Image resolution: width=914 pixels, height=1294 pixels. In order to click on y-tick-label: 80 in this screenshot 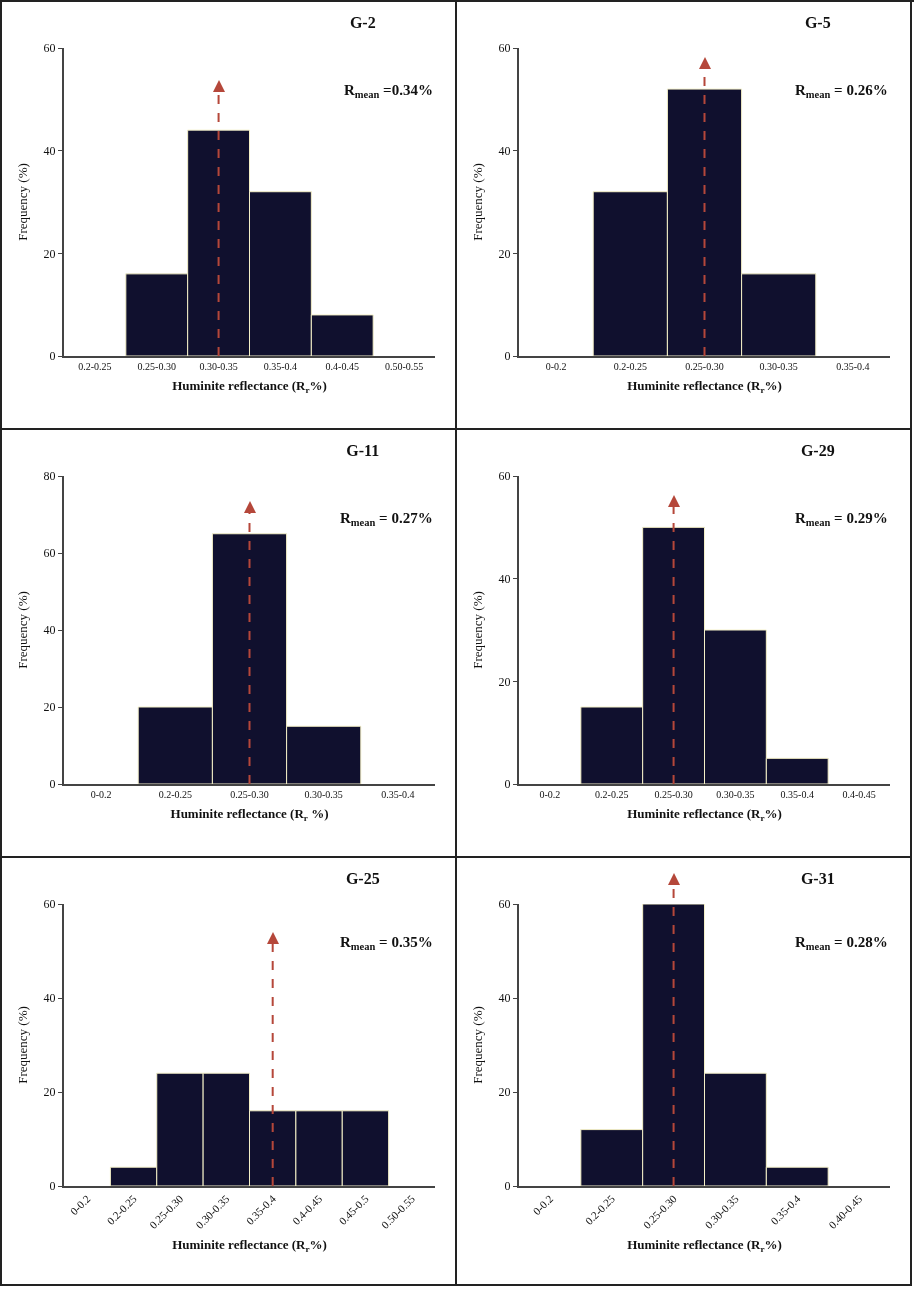, I will do `click(49, 476)`.